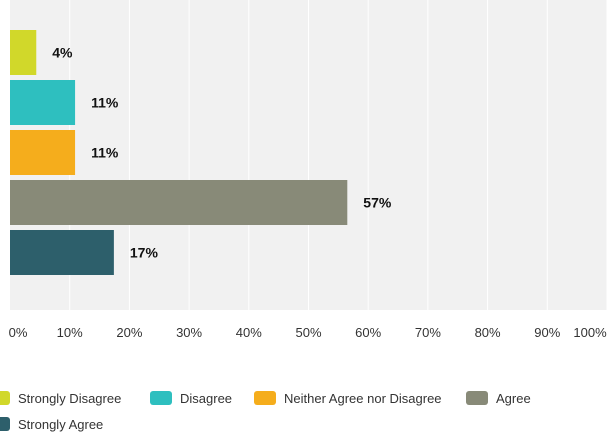 The height and width of the screenshot is (435, 609). What do you see at coordinates (547, 332) in the screenshot?
I see `x-tick-label: 90%` at bounding box center [547, 332].